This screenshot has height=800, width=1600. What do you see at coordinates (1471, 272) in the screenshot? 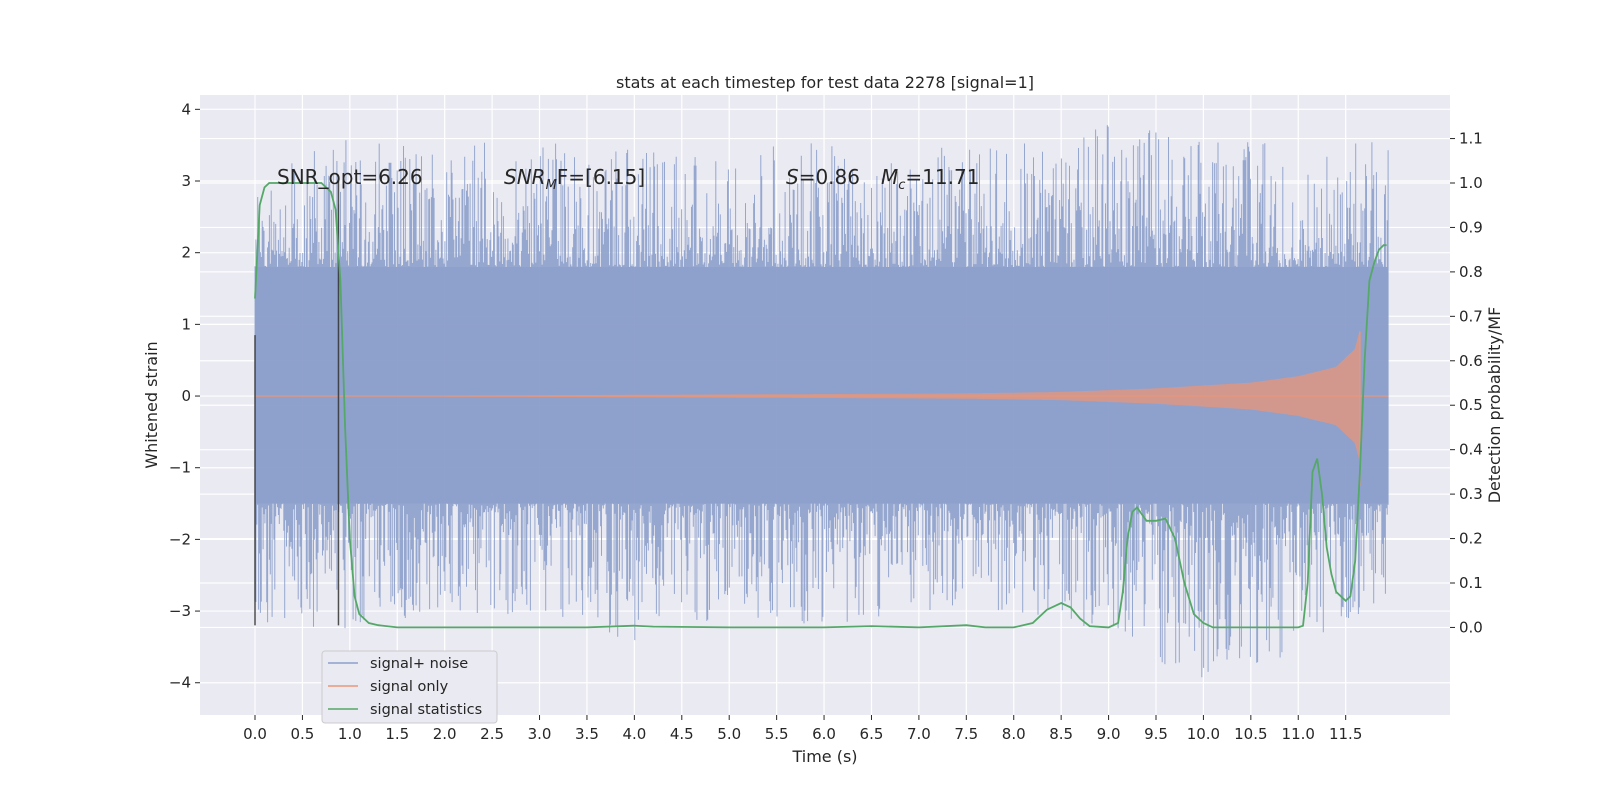
I see `y2-tick-label: 0.8` at bounding box center [1471, 272].